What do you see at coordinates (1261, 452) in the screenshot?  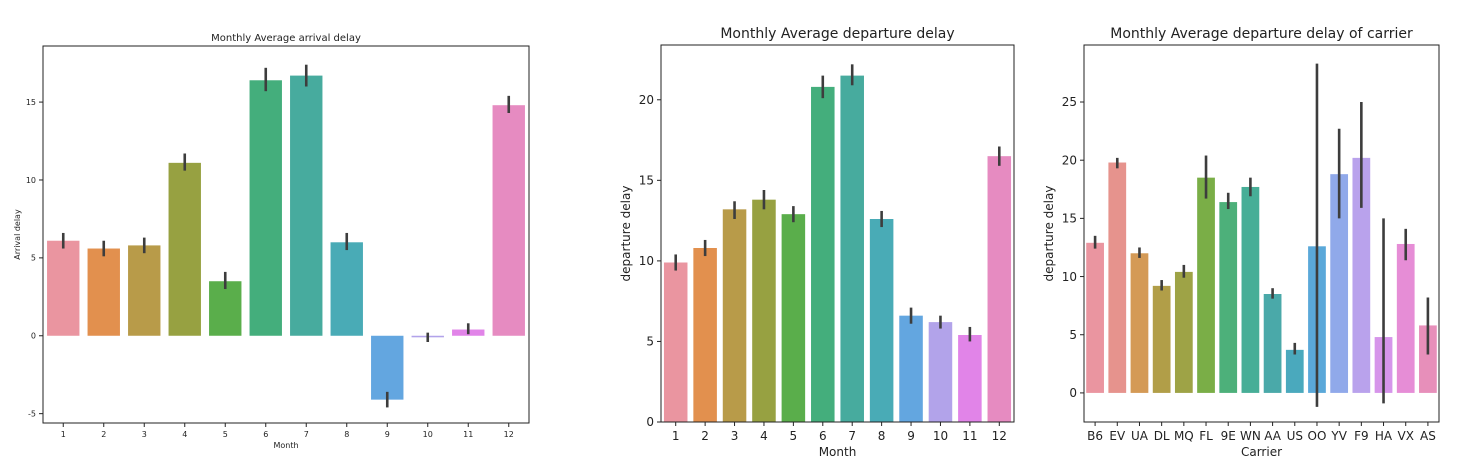 I see `x-axis-label: Carrier` at bounding box center [1261, 452].